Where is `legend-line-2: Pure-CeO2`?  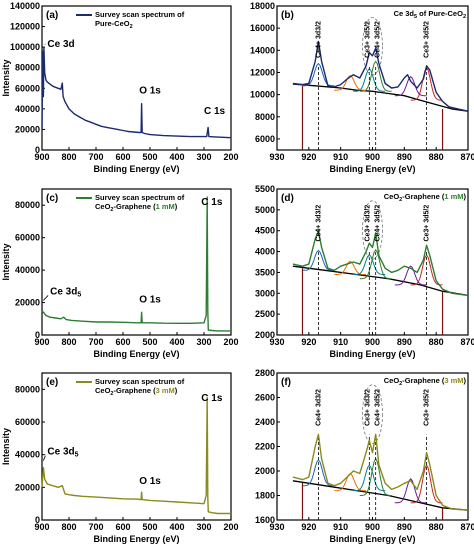
legend-line-2: Pure-CeO2 is located at coordinates (114, 24).